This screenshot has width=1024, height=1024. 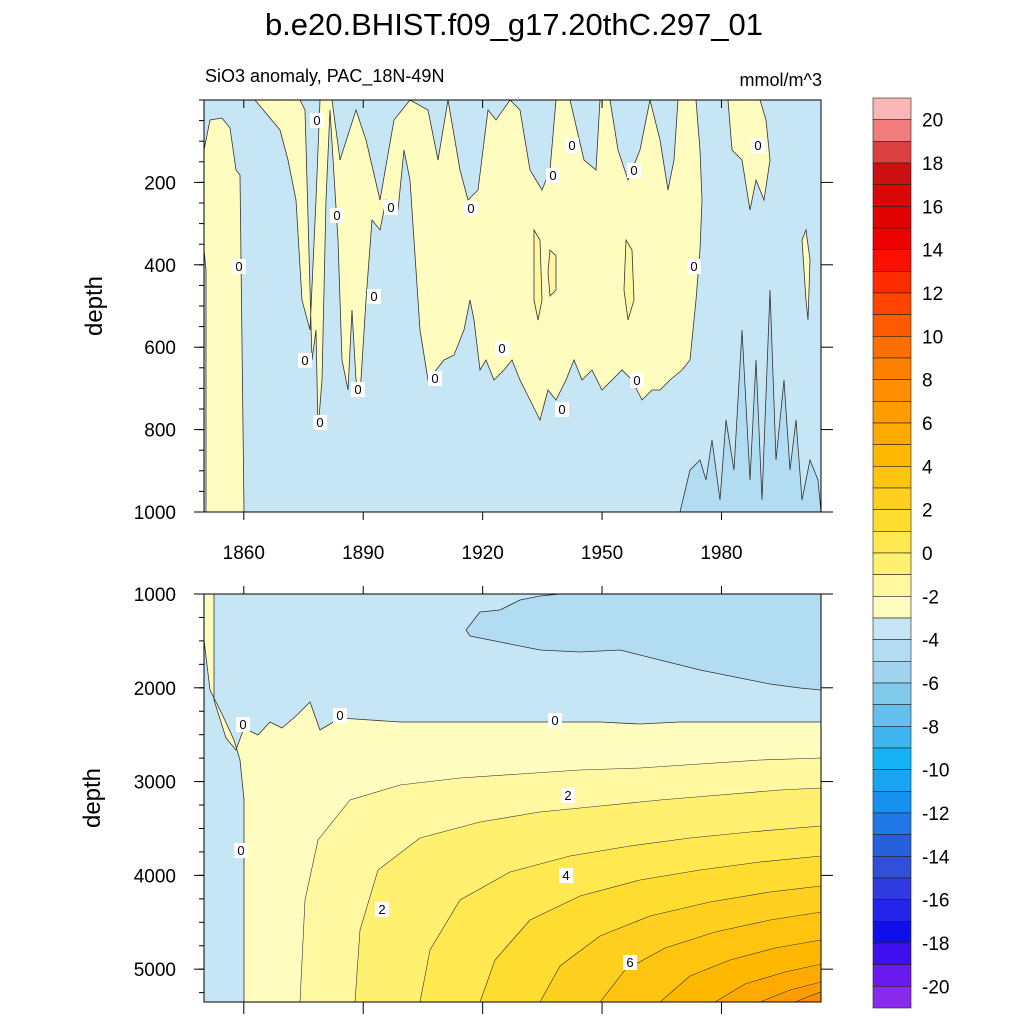 I want to click on subtitle-right: mmol/m^3, so click(x=781, y=80).